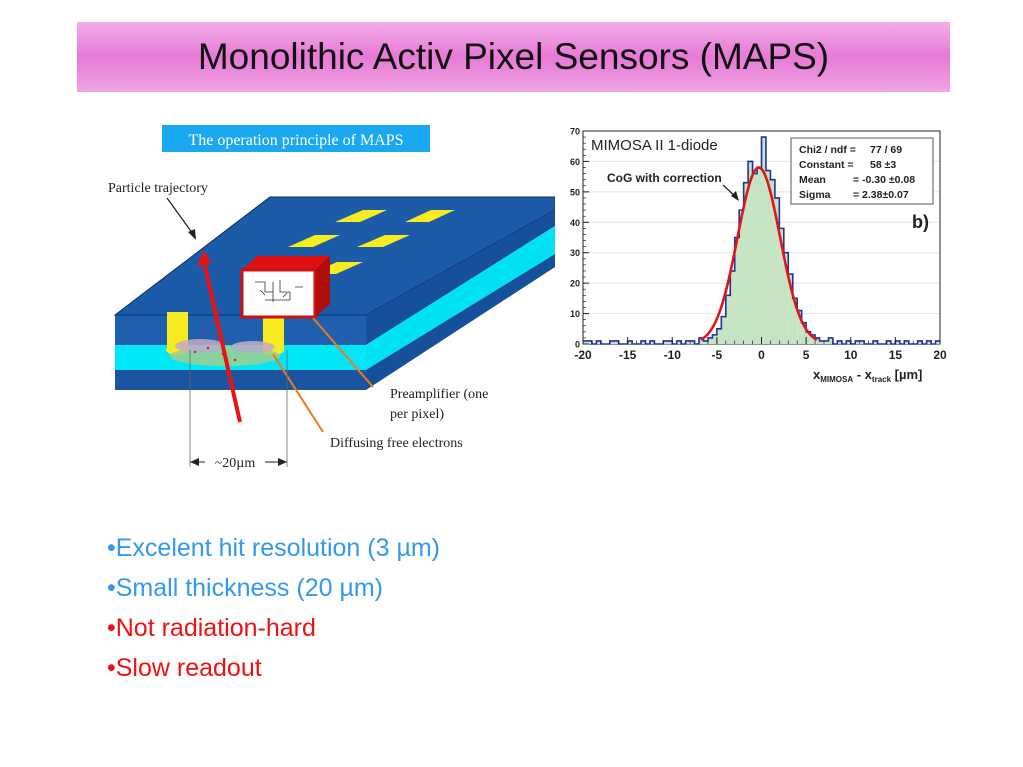  What do you see at coordinates (851, 355) in the screenshot?
I see `x-tick-label: 10` at bounding box center [851, 355].